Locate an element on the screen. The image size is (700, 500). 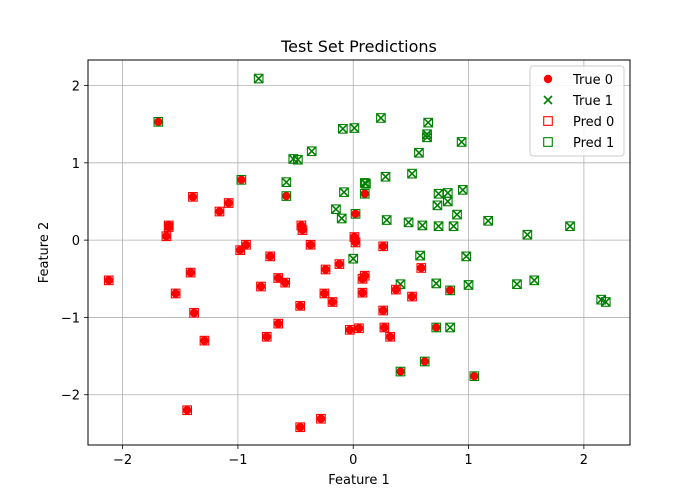
legend-square-marker is located at coordinates (548, 142).